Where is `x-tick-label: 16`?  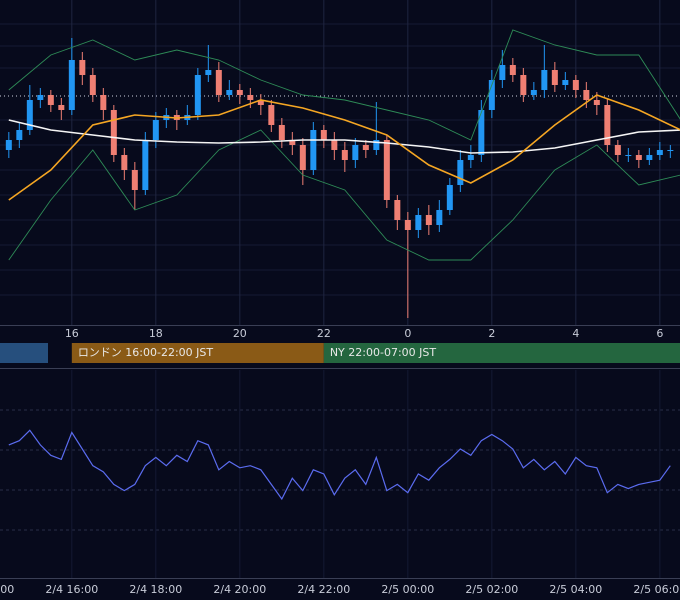 x-tick-label: 16 is located at coordinates (72, 333).